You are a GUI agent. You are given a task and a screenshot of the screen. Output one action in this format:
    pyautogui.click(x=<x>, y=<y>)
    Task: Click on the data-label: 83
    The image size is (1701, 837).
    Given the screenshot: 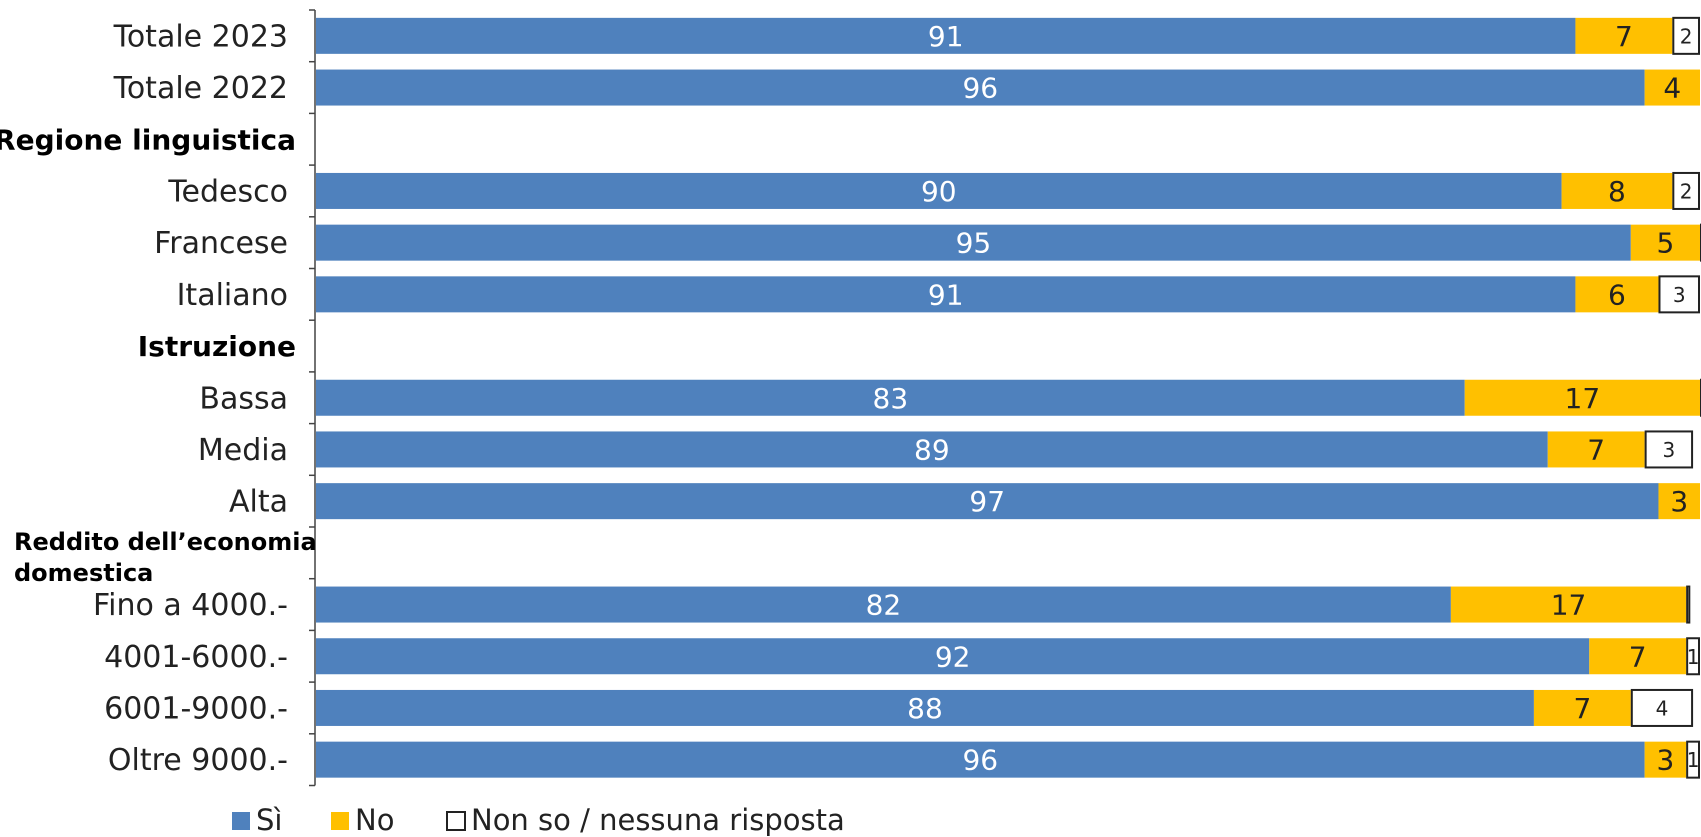 What is the action you would take?
    pyautogui.click(x=891, y=398)
    